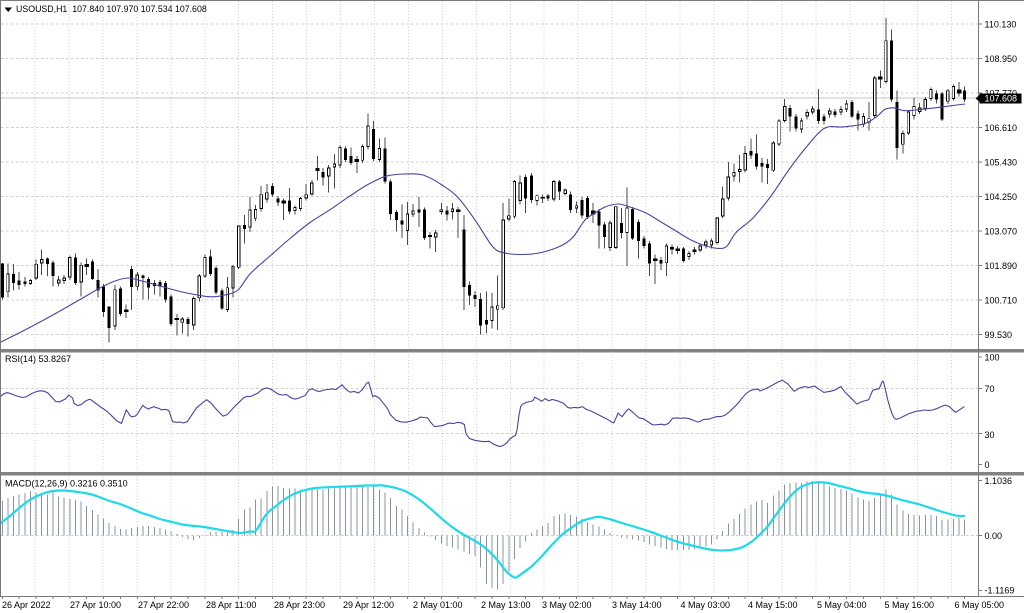 The width and height of the screenshot is (1024, 613). What do you see at coordinates (1001, 59) in the screenshot?
I see `svg-text: 108.950` at bounding box center [1001, 59].